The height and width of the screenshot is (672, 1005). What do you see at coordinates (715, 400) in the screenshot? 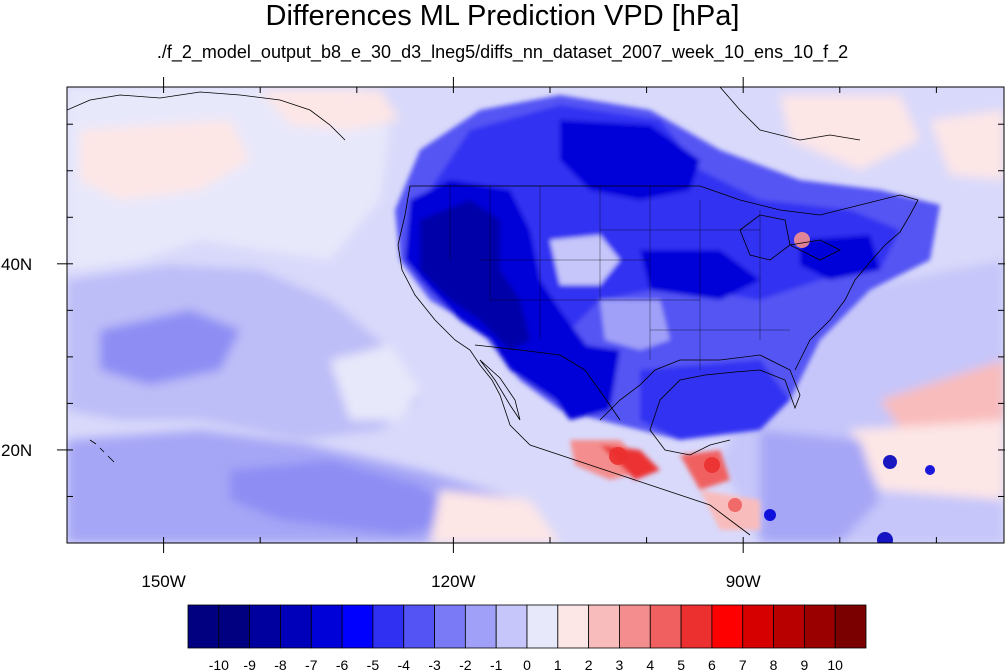
I see `field-gulf` at bounding box center [715, 400].